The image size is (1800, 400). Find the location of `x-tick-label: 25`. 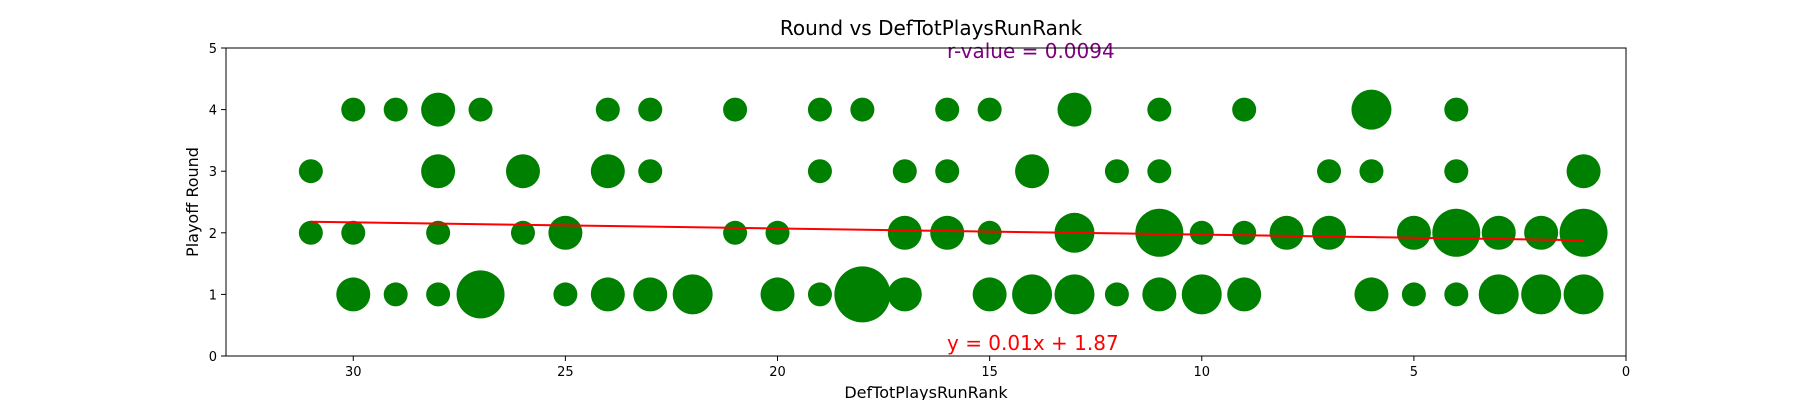

x-tick-label: 25 is located at coordinates (565, 372).